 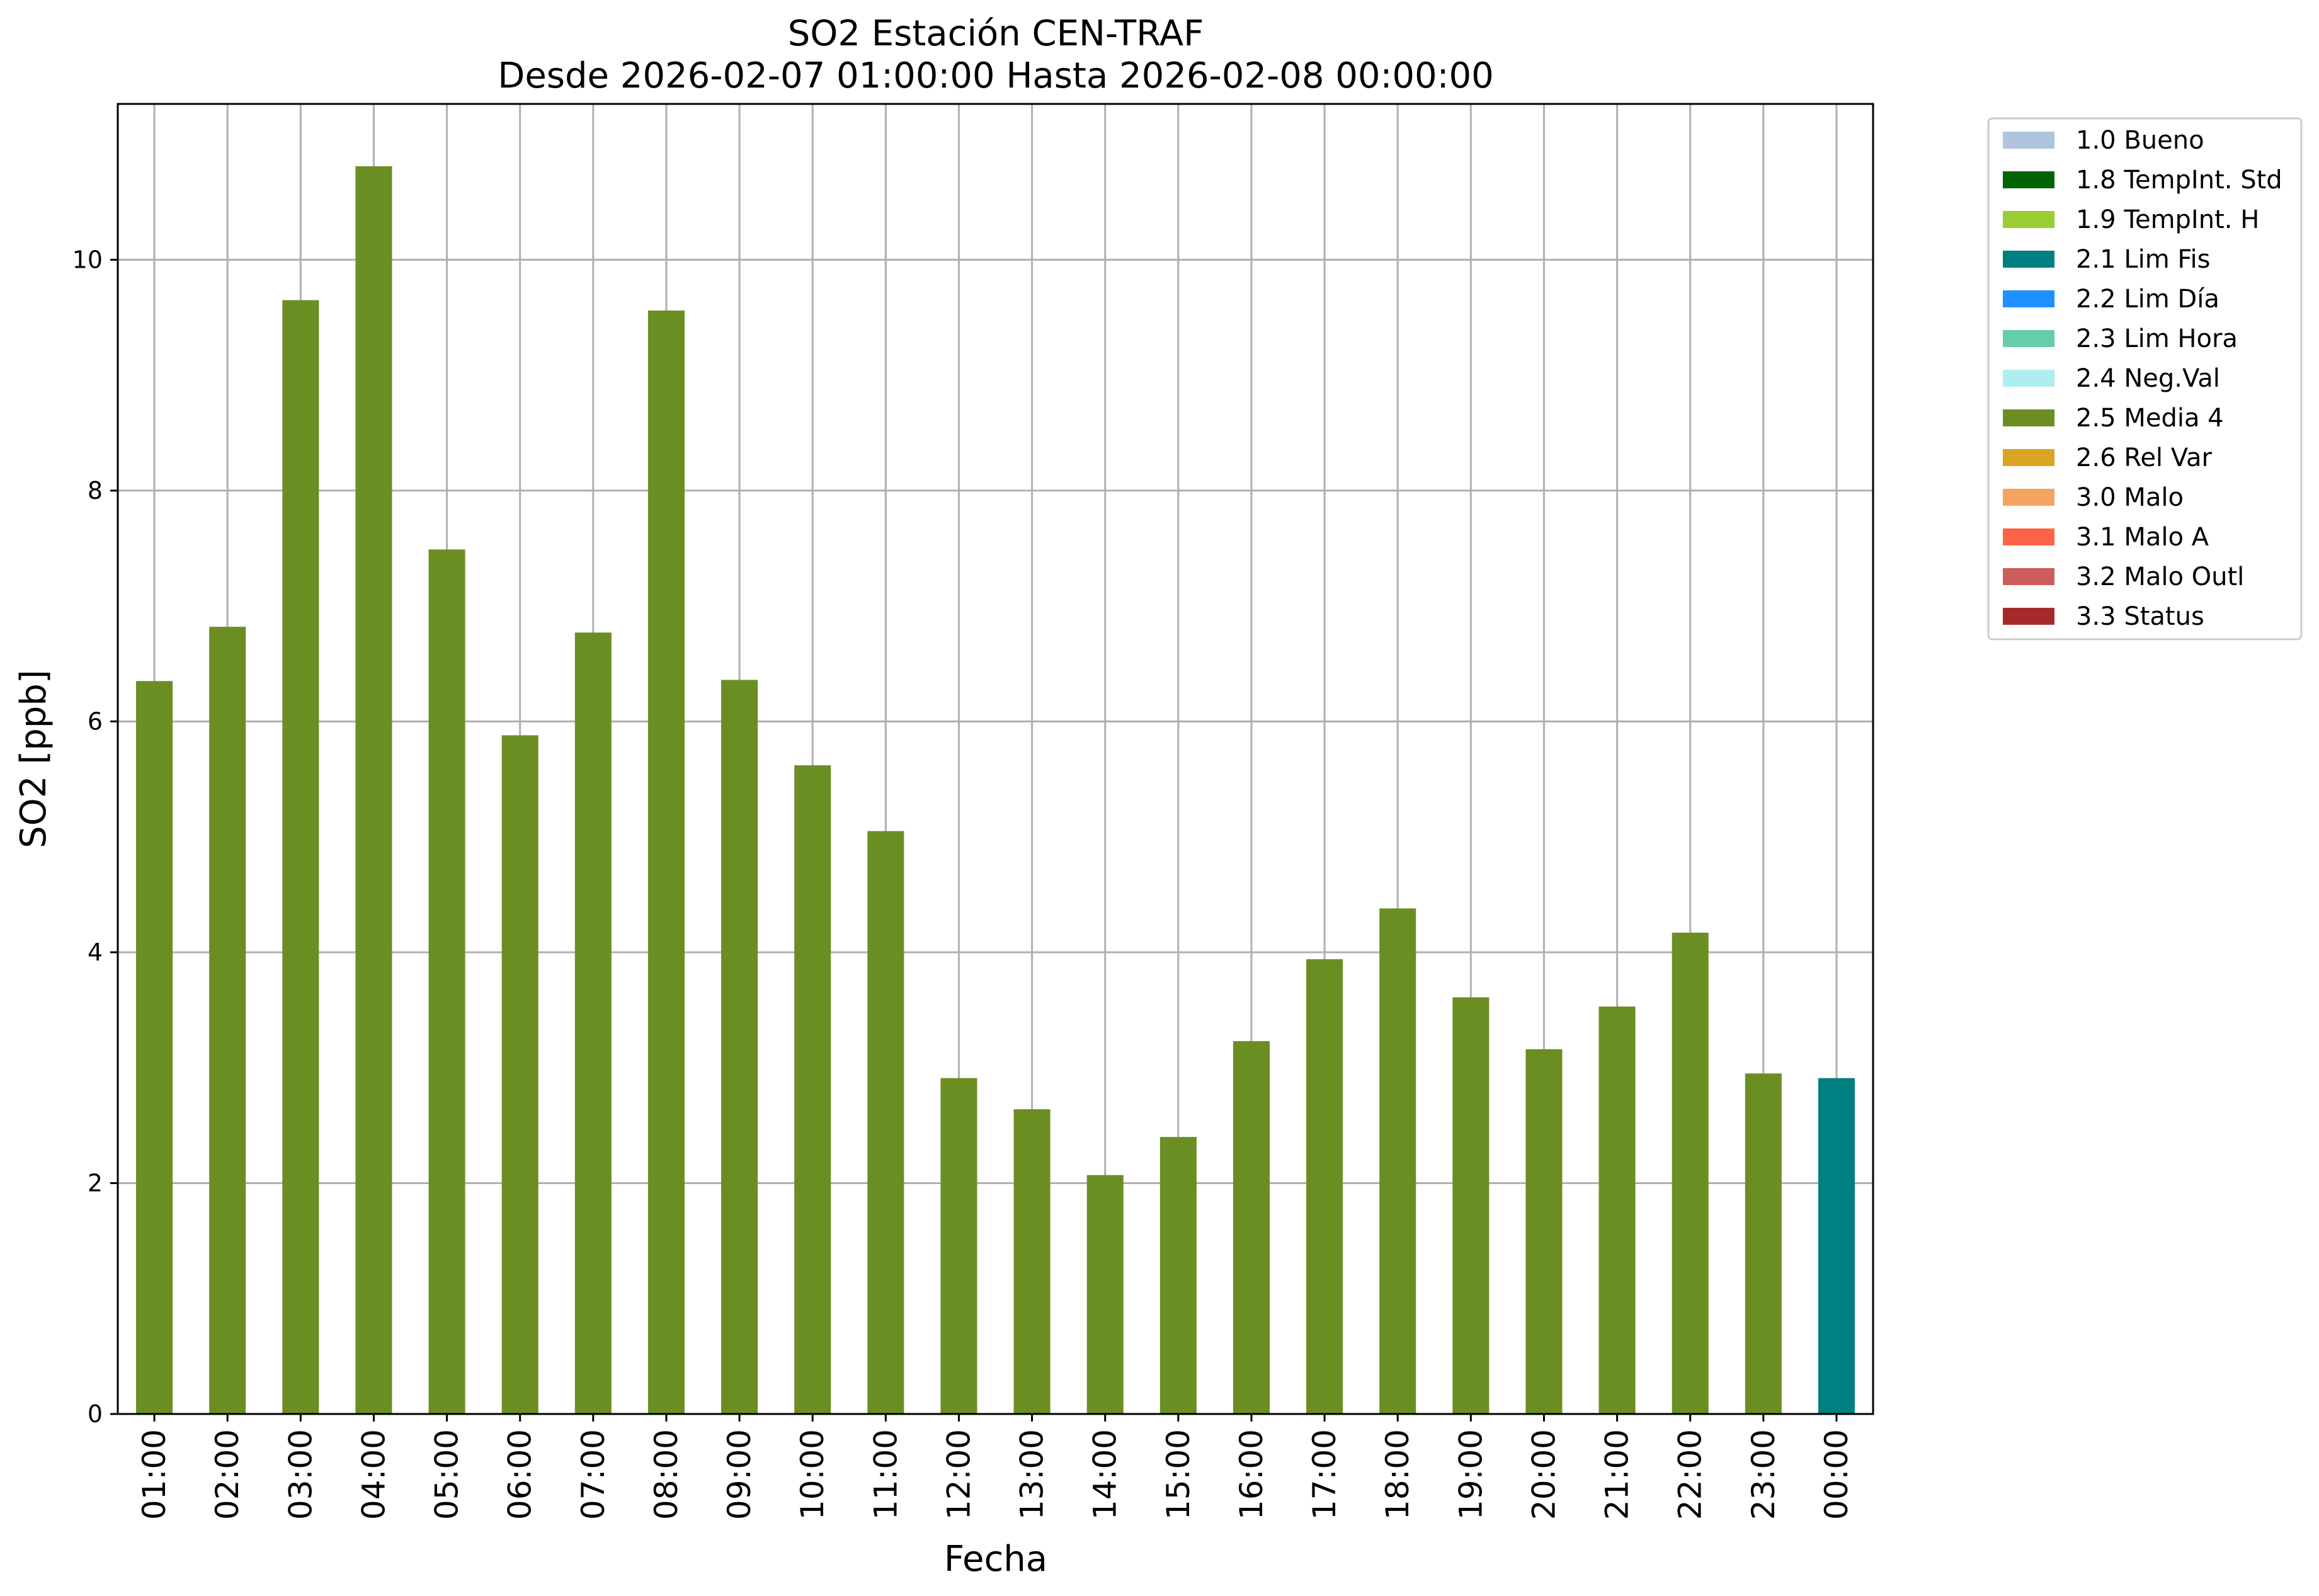 What do you see at coordinates (593, 1474) in the screenshot?
I see `x-tick-label: 07:00` at bounding box center [593, 1474].